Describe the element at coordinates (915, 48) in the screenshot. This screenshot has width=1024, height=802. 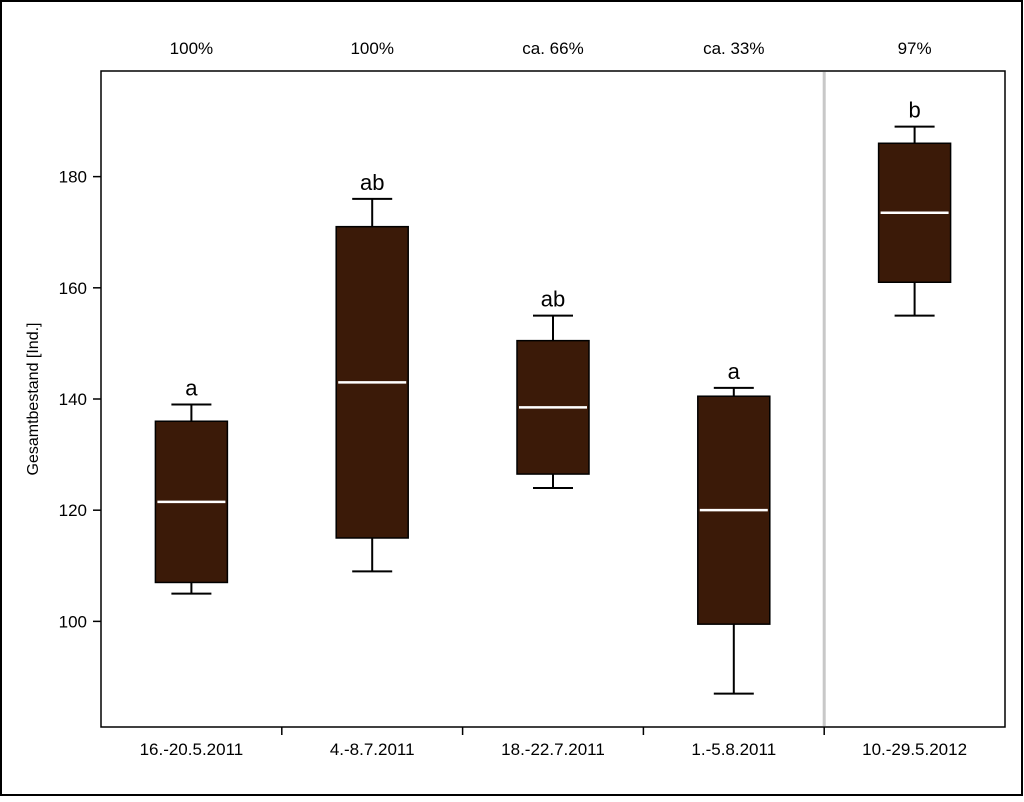
I see `top-label-5: 97%` at that location.